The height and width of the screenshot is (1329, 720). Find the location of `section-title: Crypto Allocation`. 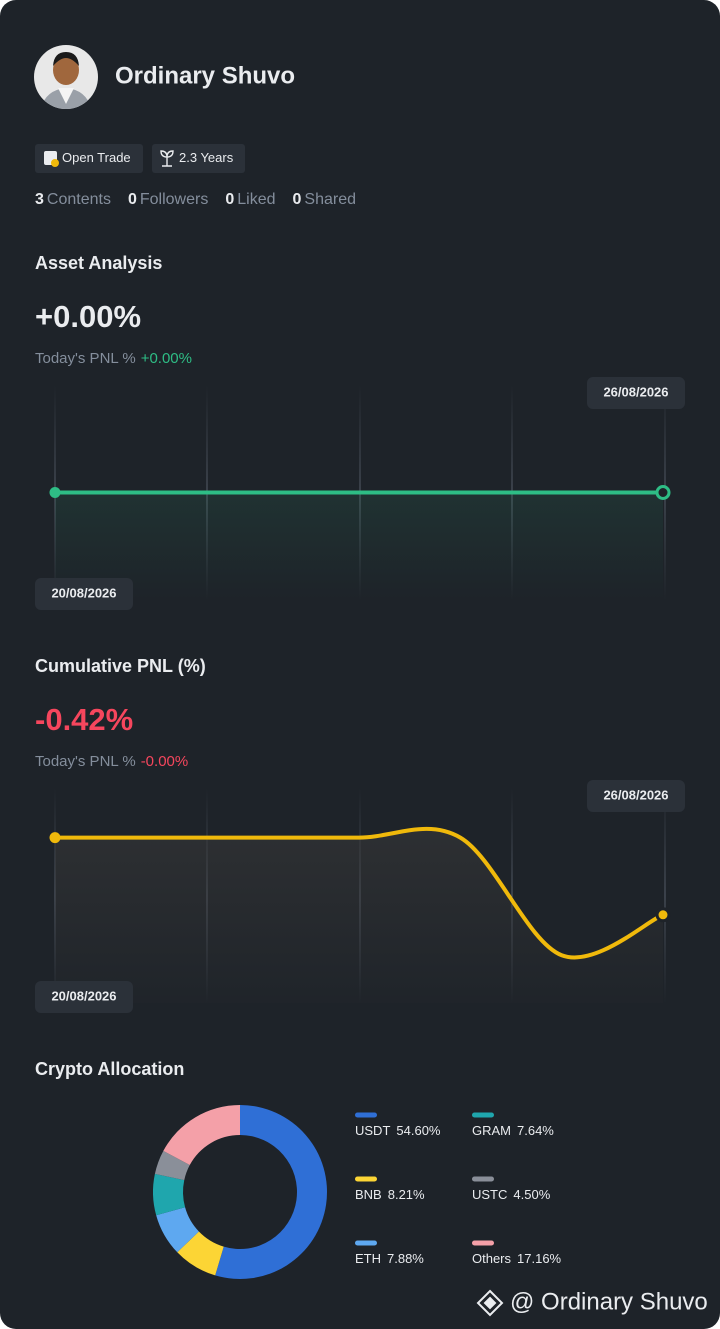

section-title: Crypto Allocation is located at coordinates (109, 1069).